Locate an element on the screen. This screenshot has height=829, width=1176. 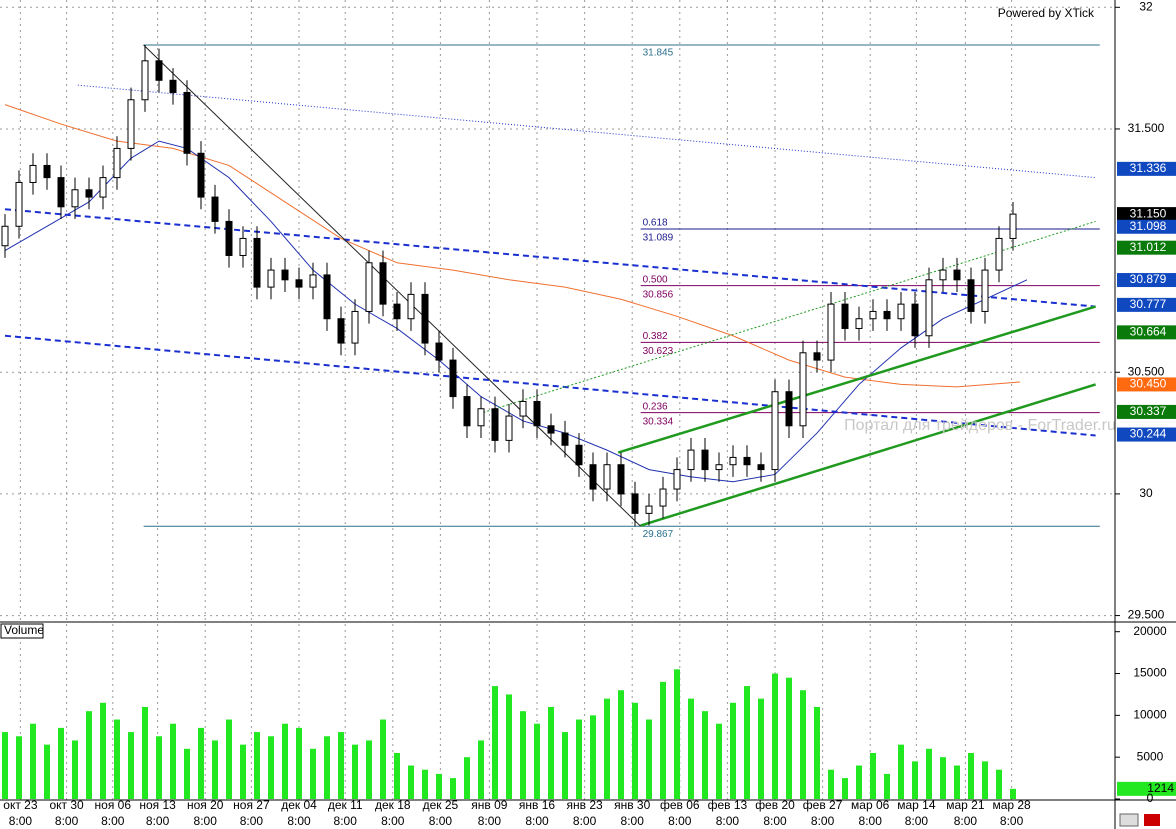
x-tick-label: мар 14 is located at coordinates (916, 805).